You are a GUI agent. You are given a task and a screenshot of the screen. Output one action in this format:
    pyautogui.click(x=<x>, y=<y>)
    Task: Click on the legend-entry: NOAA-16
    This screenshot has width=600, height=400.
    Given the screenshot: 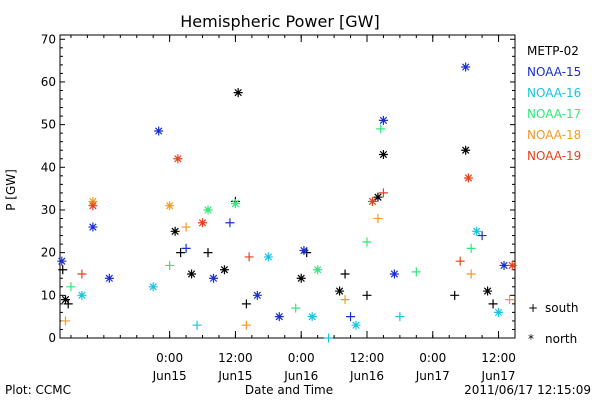 What is the action you would take?
    pyautogui.click(x=554, y=93)
    